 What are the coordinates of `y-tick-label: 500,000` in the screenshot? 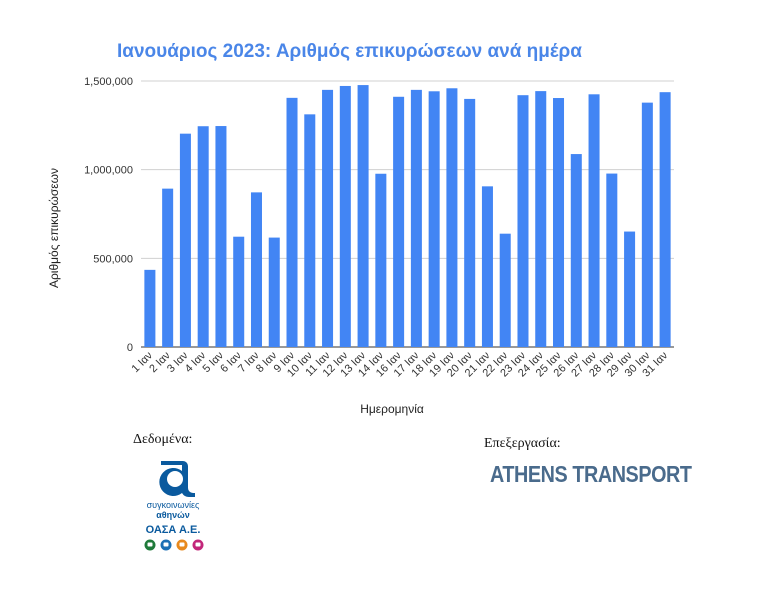 It's located at (113, 259).